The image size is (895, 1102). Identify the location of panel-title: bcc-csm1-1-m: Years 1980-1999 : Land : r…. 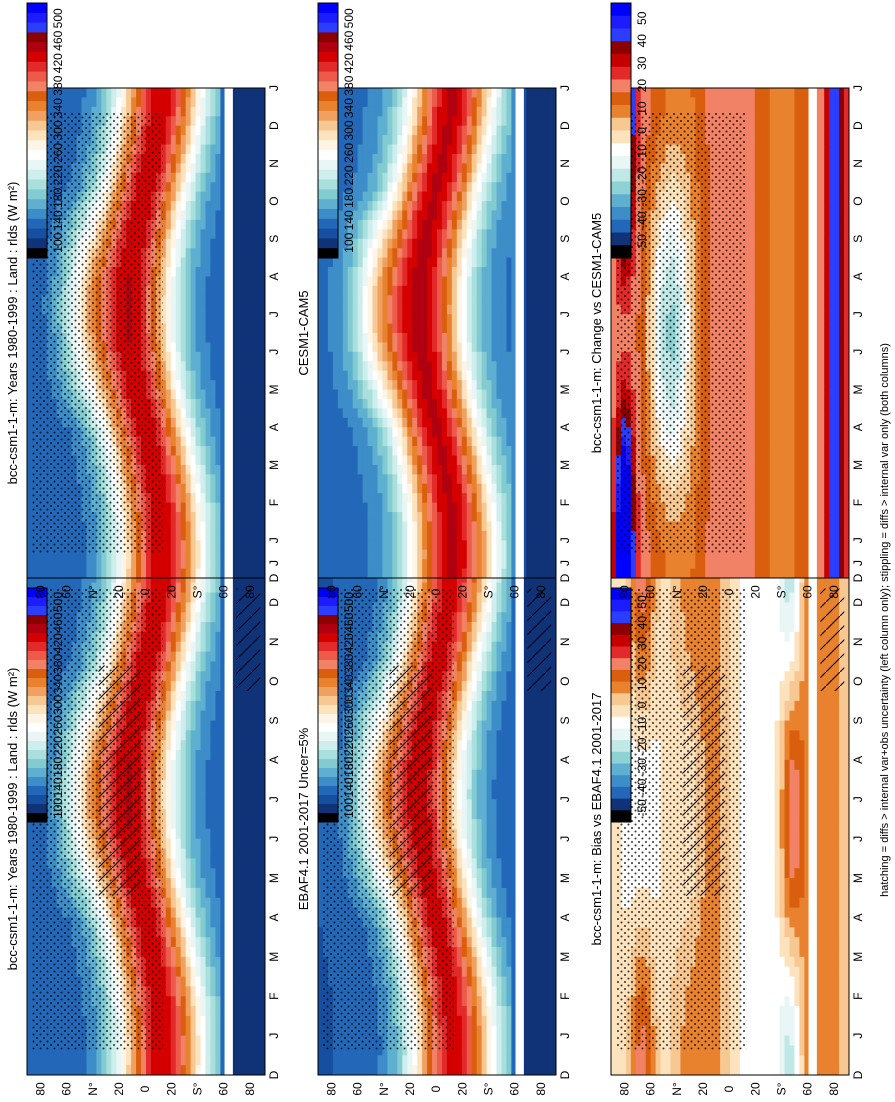
(12, 819).